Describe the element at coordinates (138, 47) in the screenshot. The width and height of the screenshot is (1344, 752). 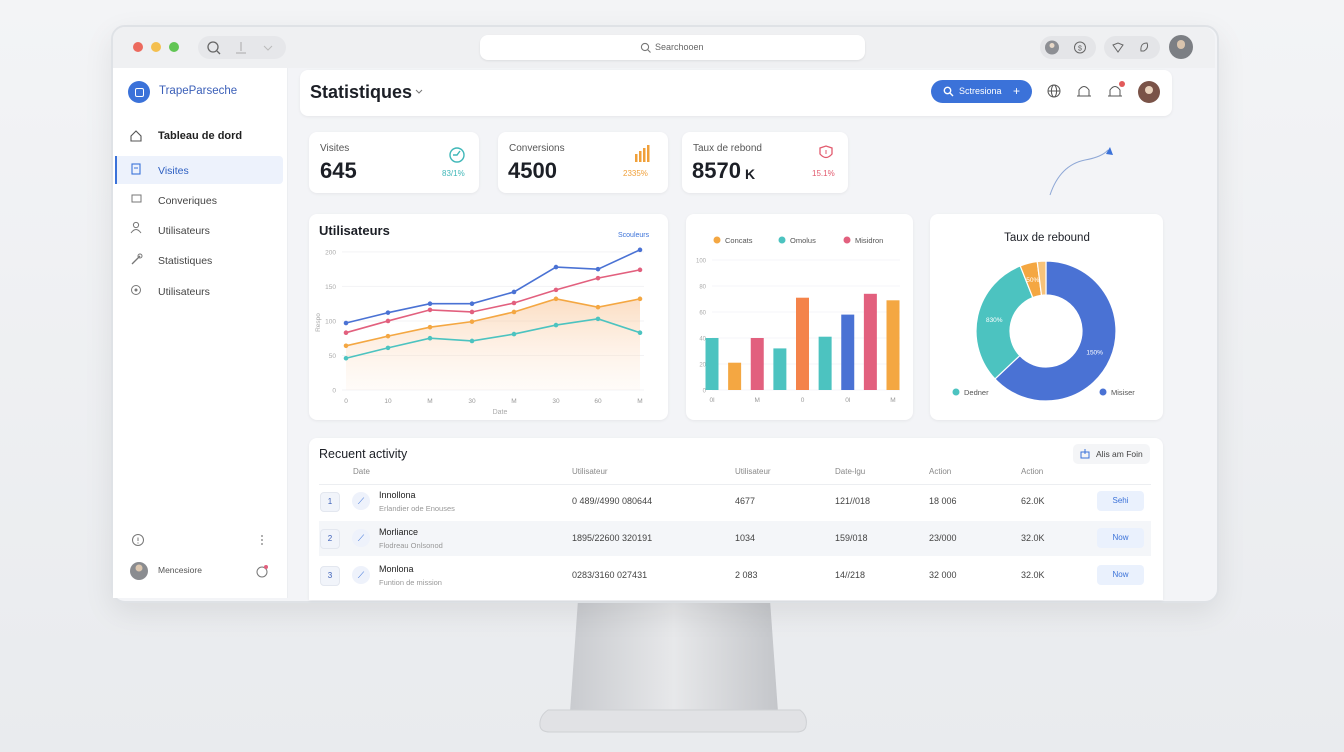
I see `window-close` at that location.